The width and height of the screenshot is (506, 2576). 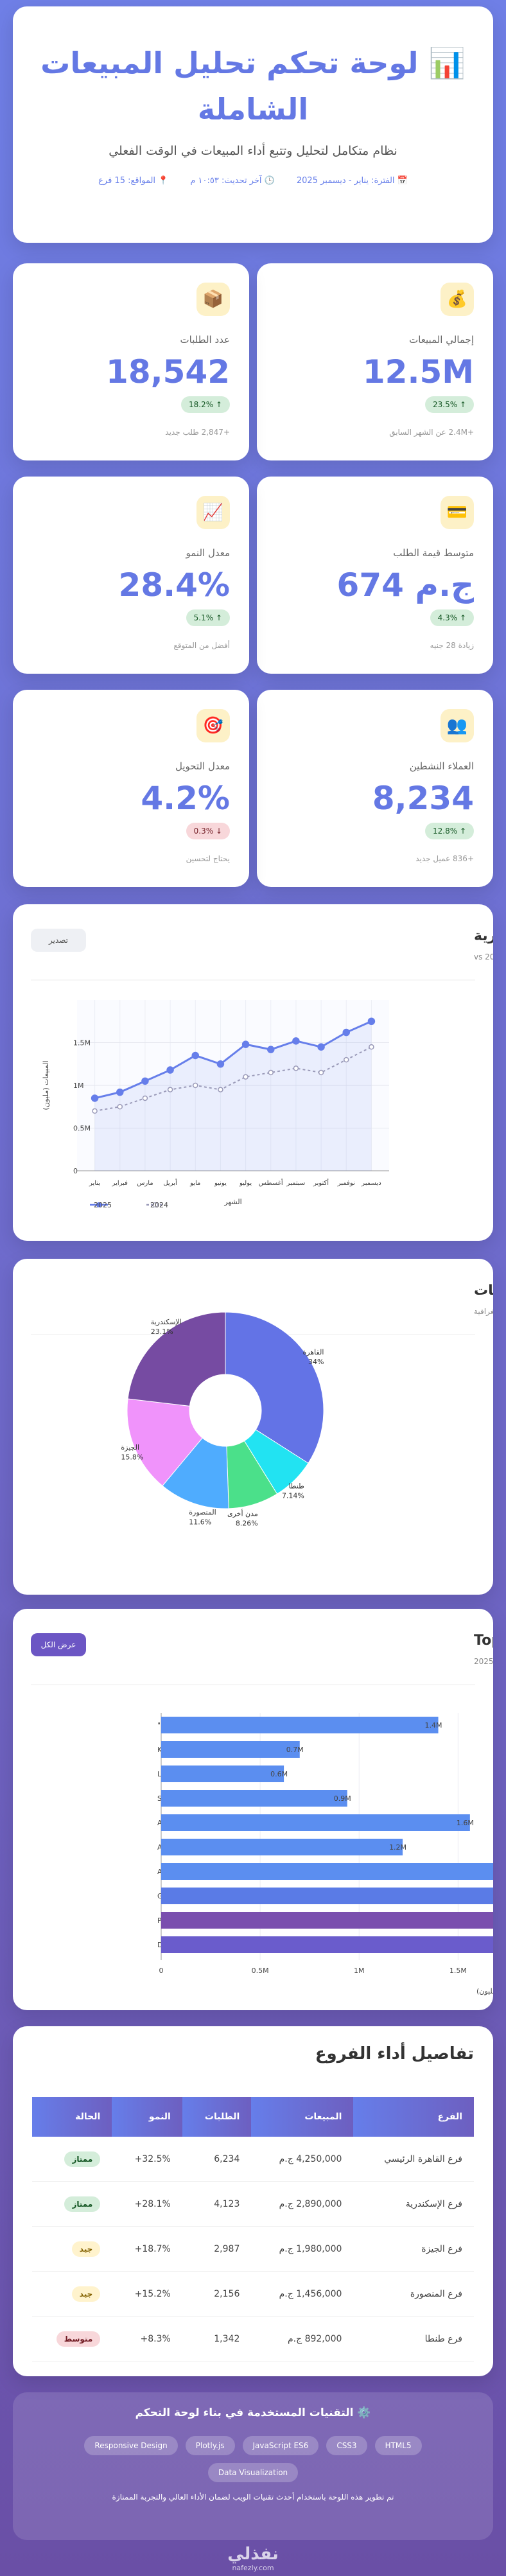 I want to click on tech-tag: JavaScript ES6, so click(x=280, y=2445).